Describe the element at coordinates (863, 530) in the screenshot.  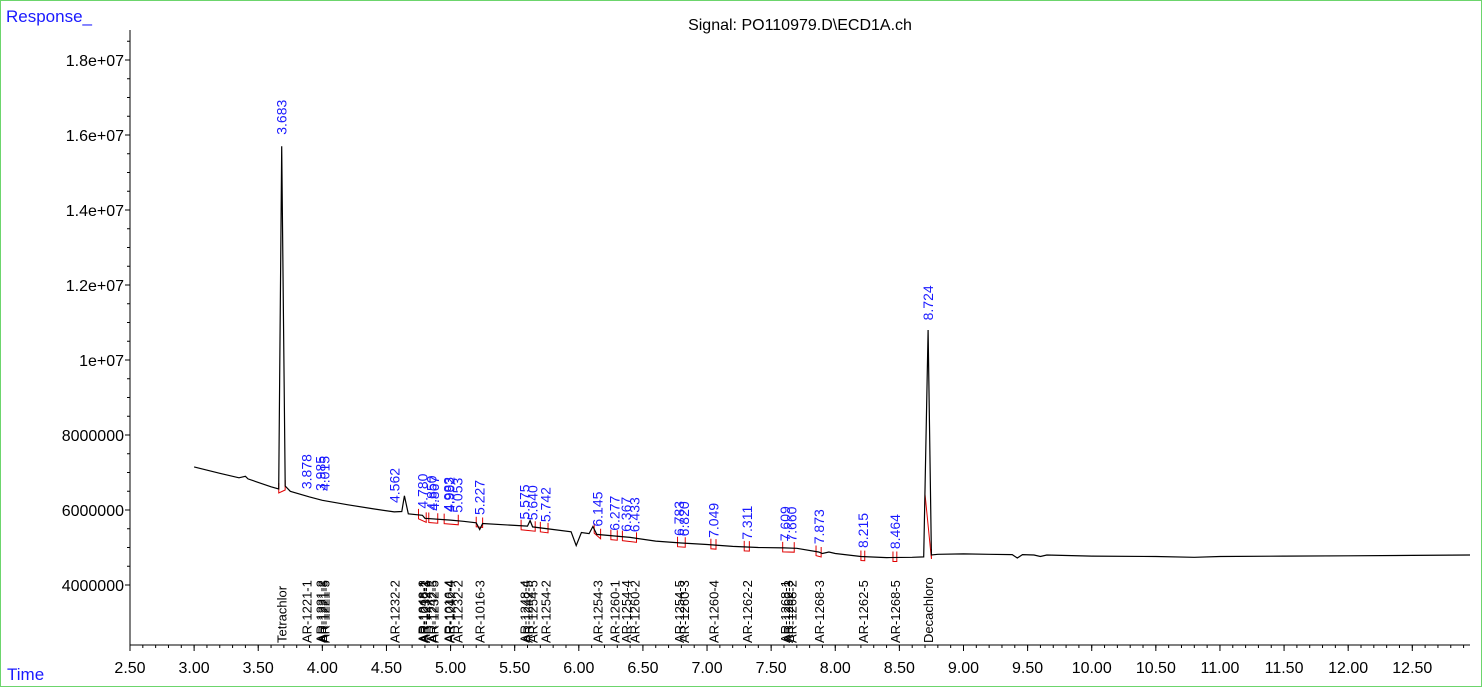
I see `peak-retention-label: 8.215` at that location.